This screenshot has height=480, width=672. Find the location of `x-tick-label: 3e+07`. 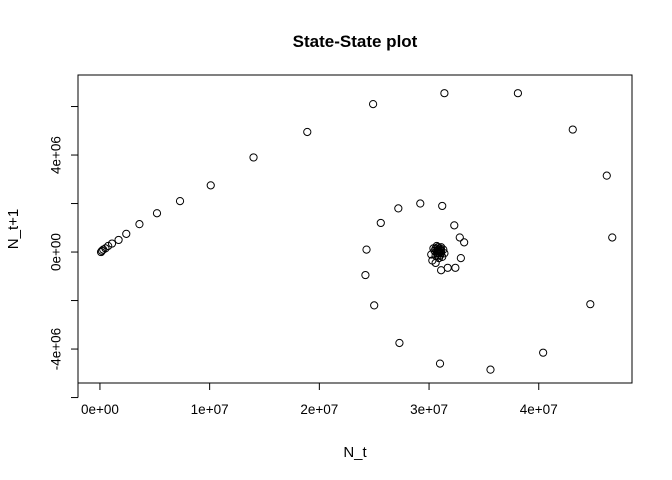

x-tick-label: 3e+07 is located at coordinates (429, 409).